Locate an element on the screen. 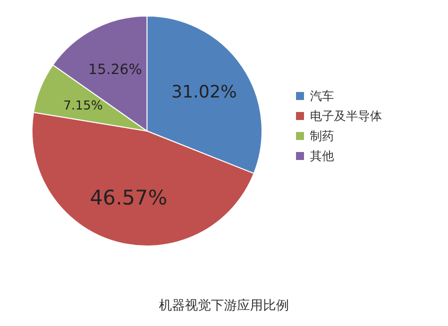  legend-label: 其他 is located at coordinates (322, 156).